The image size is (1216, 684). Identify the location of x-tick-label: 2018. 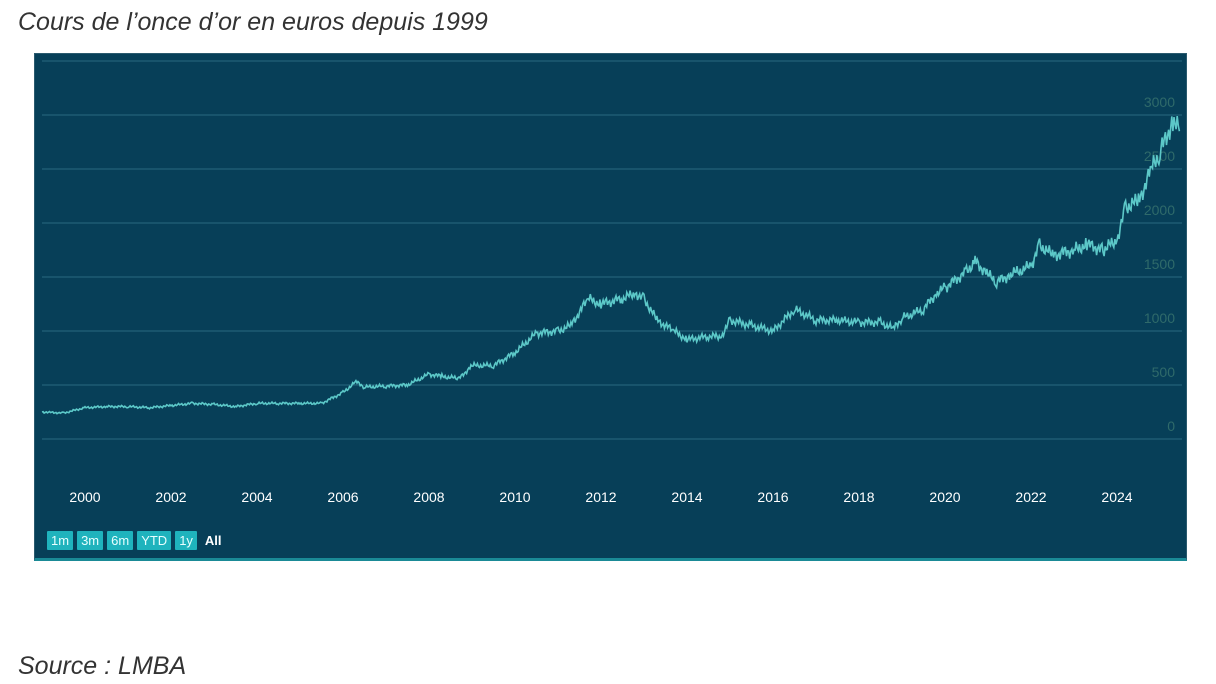
(858, 497).